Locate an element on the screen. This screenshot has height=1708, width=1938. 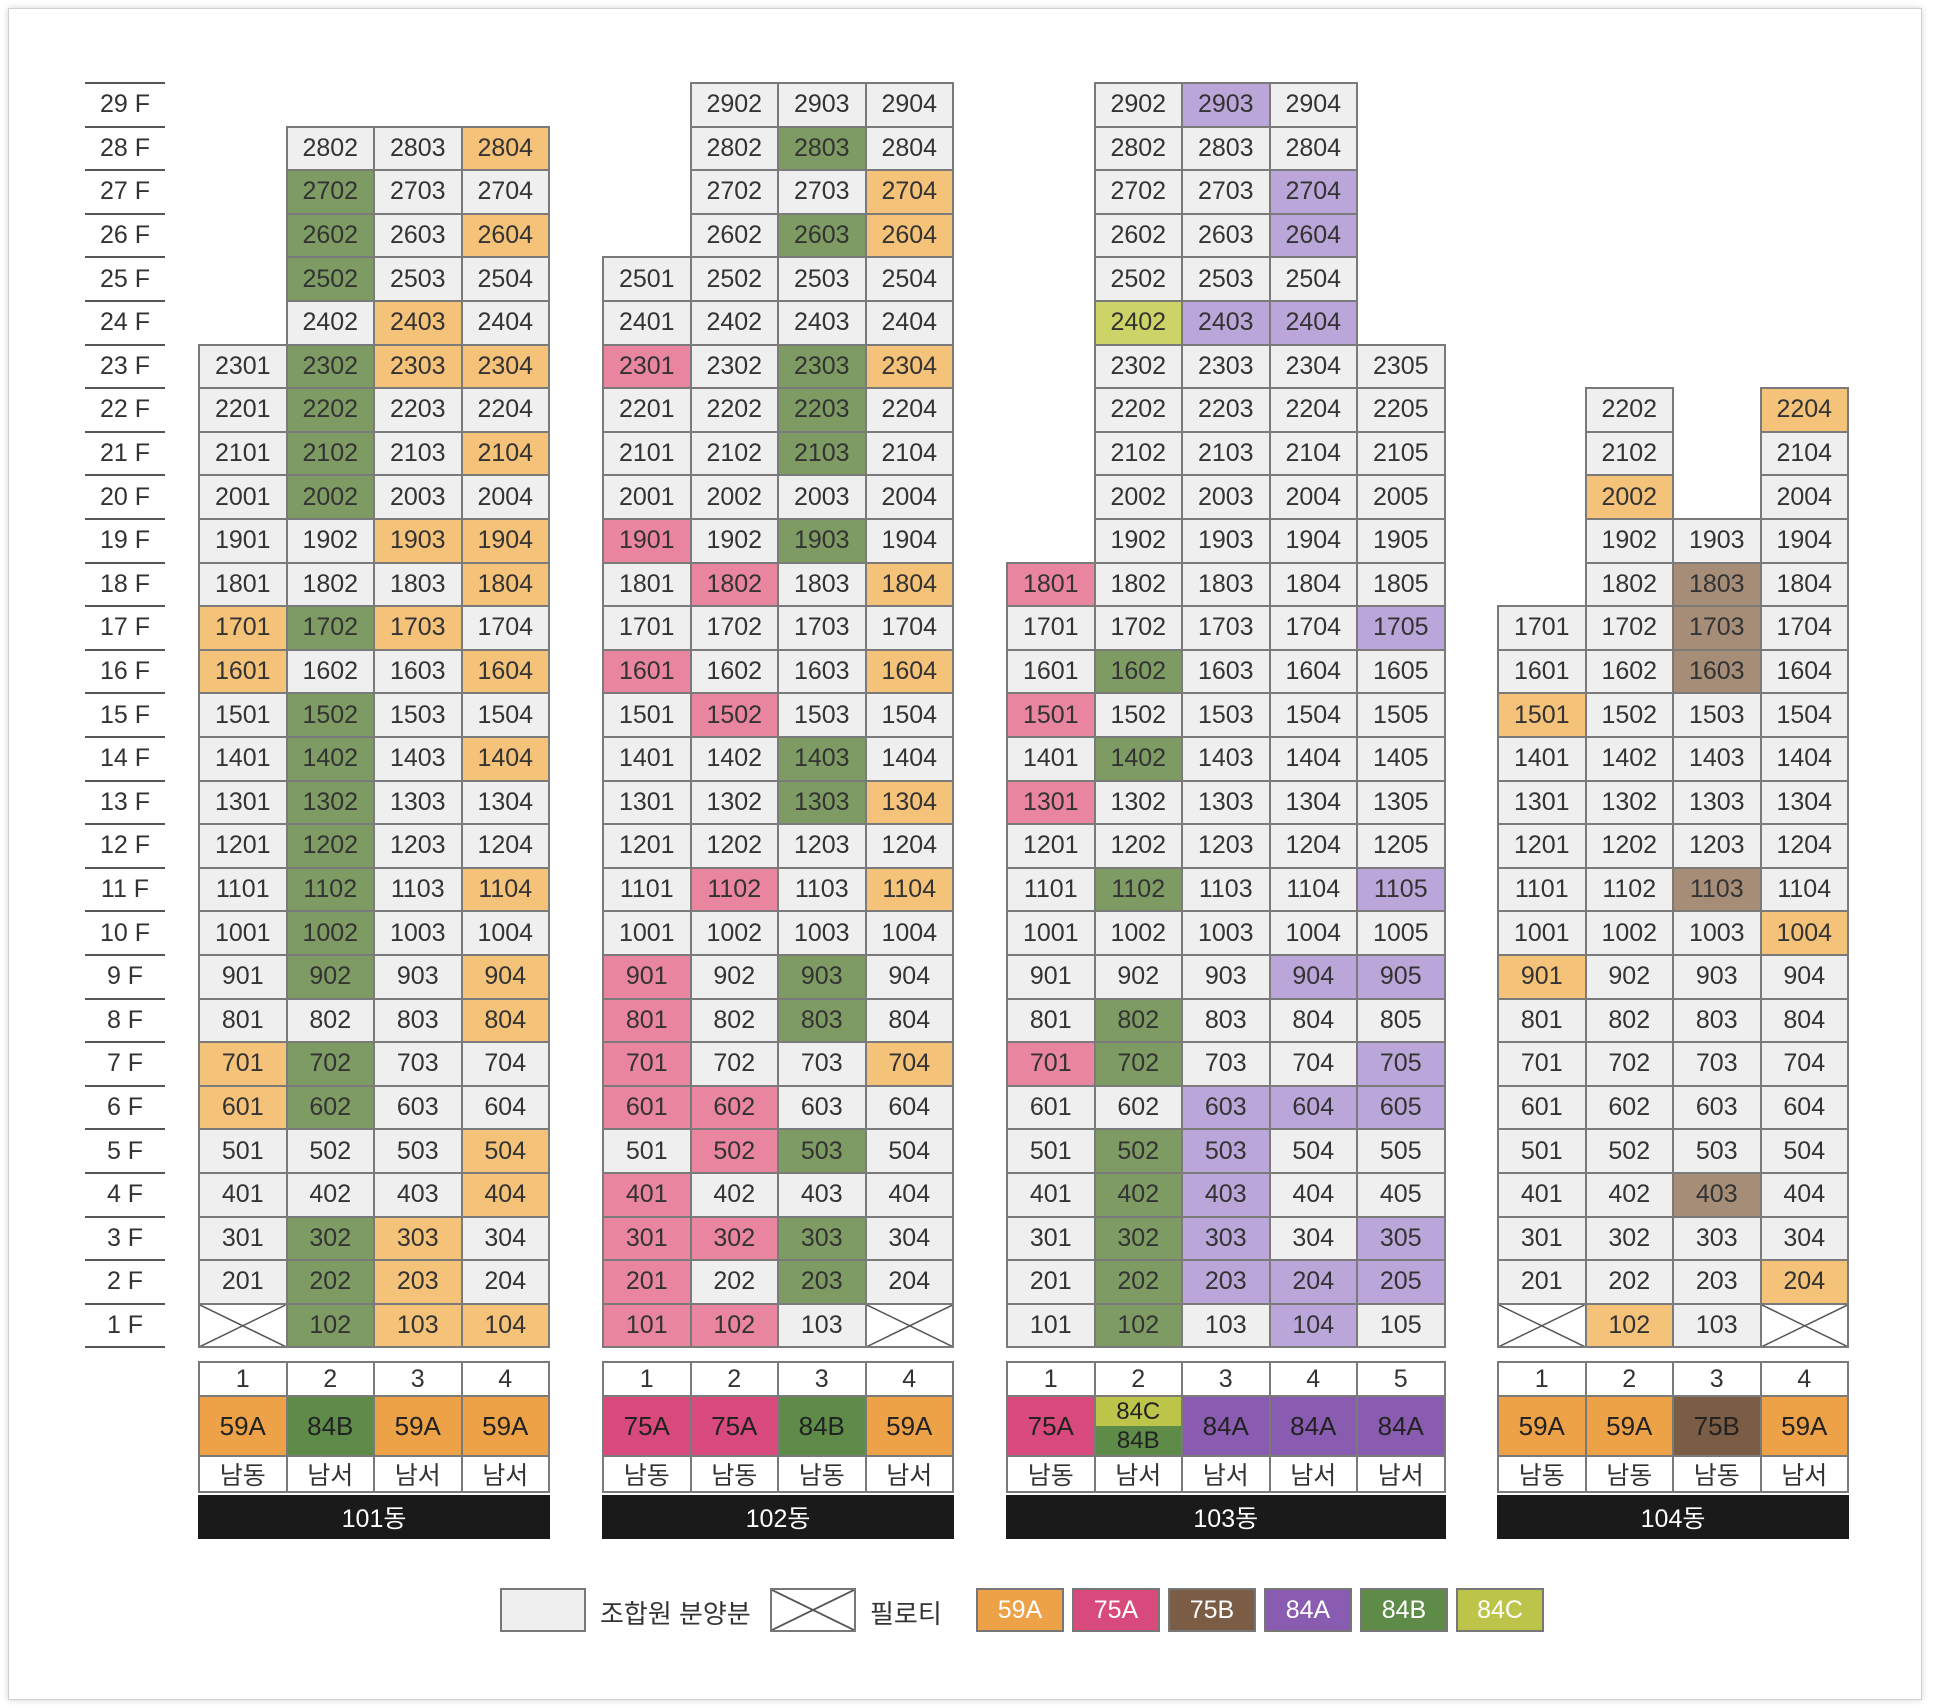
unit-cell: 502 is located at coordinates (330, 1151).